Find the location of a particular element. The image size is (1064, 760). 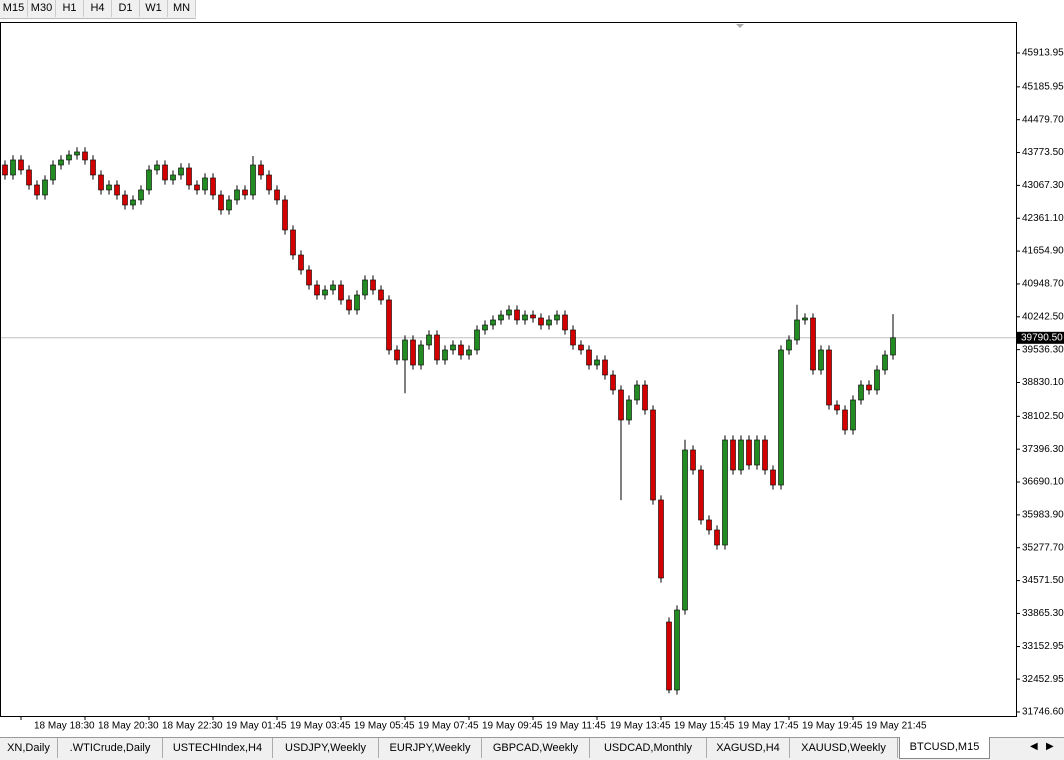

y-tick-label: 38830.10 is located at coordinates (1043, 382).